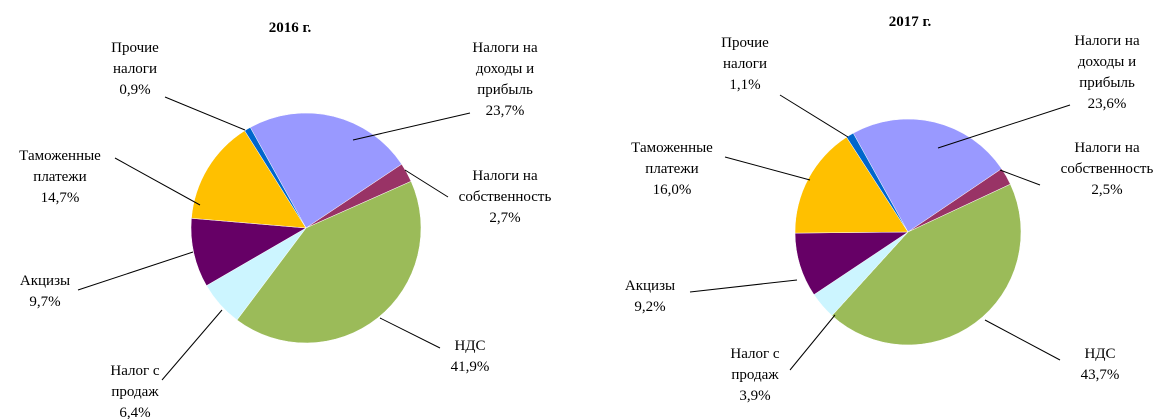 Image resolution: width=1163 pixels, height=419 pixels. I want to click on slice-value-label: 2,5%, so click(1106, 190).